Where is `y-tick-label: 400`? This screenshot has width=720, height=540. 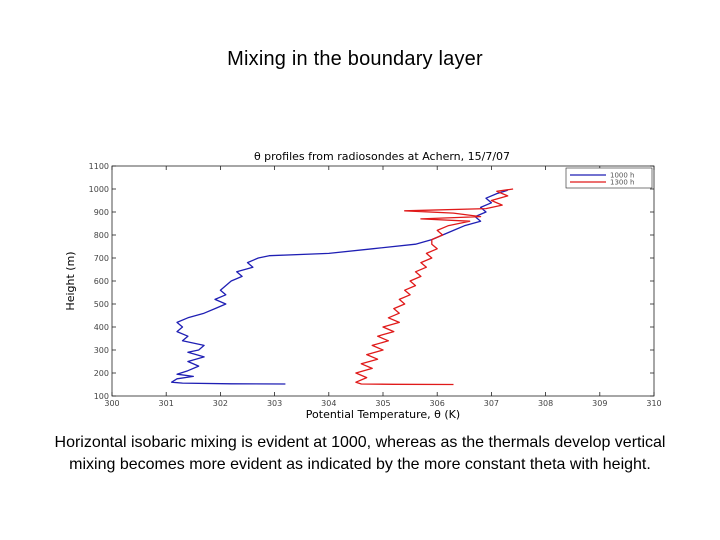
y-tick-label: 400 is located at coordinates (101, 327).